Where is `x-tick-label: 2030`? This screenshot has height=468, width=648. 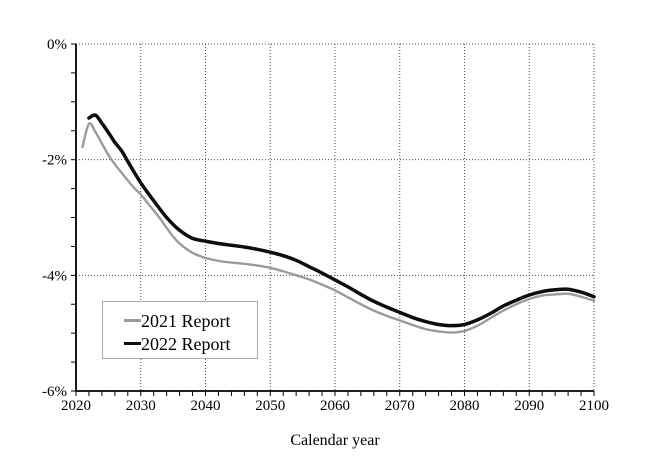 x-tick-label: 2030 is located at coordinates (141, 406).